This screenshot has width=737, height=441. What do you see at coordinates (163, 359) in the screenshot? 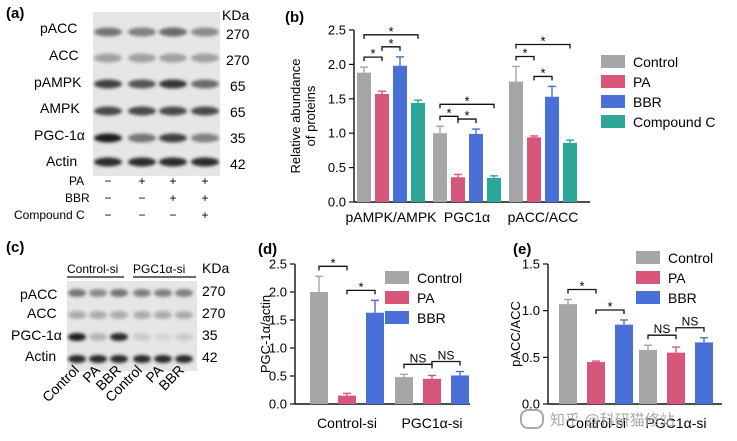
I see `blot-c-band-r3-l4` at bounding box center [163, 359].